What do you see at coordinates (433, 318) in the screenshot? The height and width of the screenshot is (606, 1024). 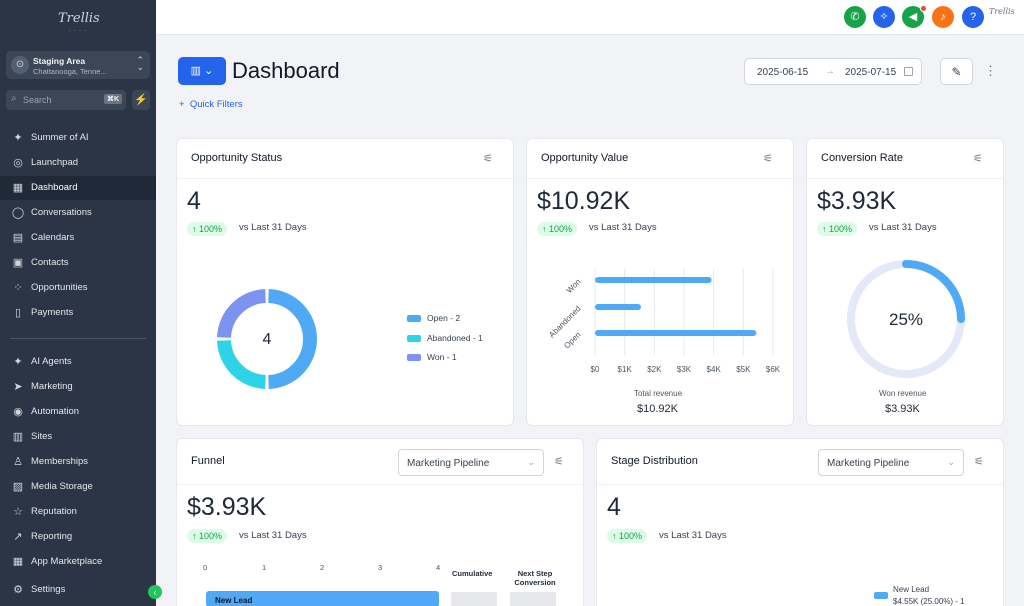 I see `legend-item-open: Open - 2` at bounding box center [433, 318].